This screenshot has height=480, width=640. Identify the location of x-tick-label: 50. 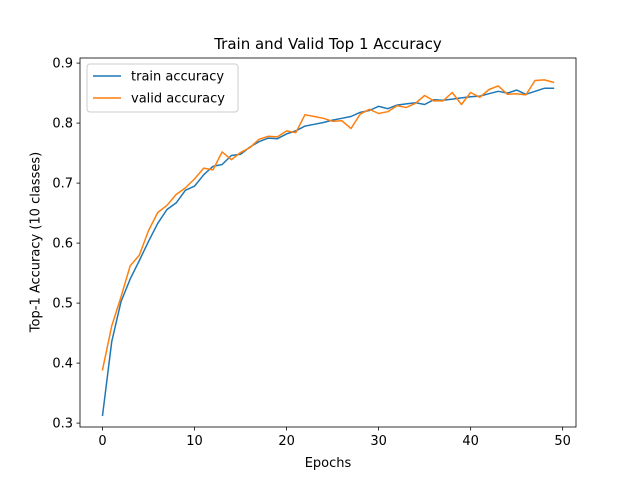
(562, 441).